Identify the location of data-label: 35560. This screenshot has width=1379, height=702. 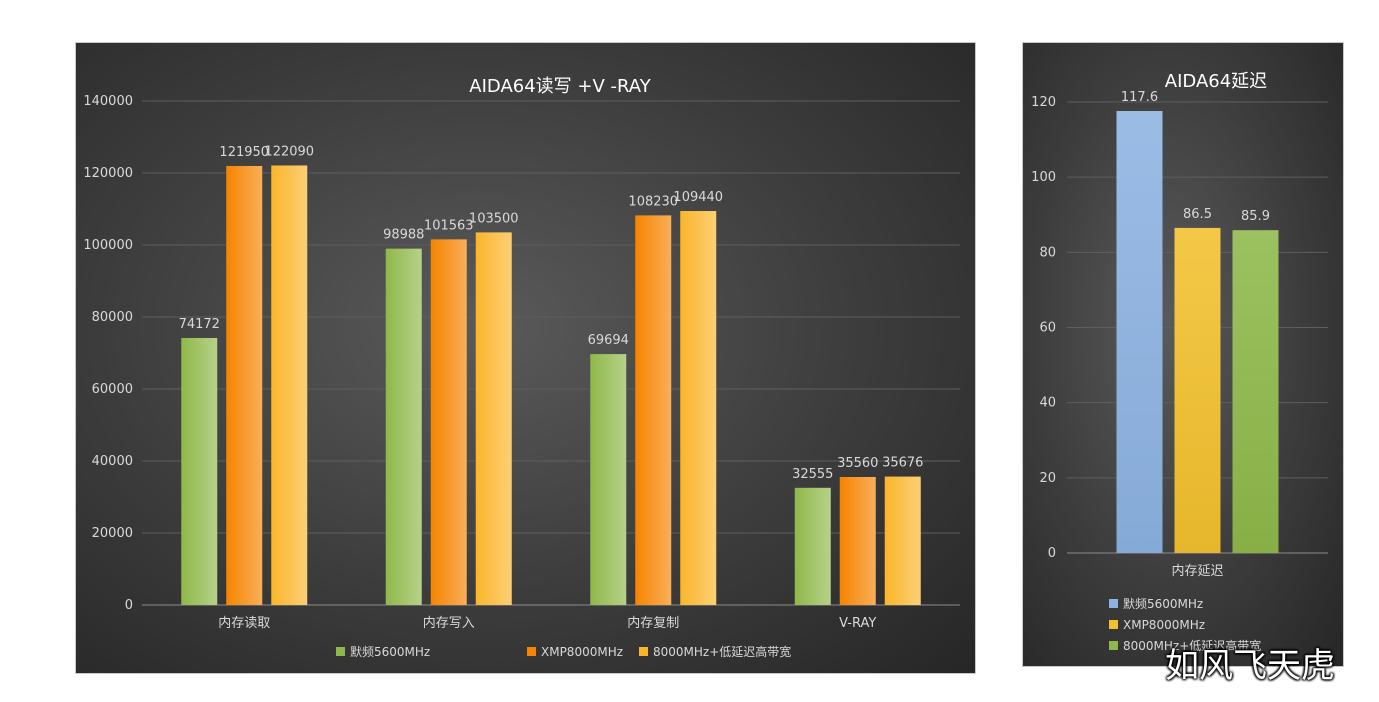
(857, 463).